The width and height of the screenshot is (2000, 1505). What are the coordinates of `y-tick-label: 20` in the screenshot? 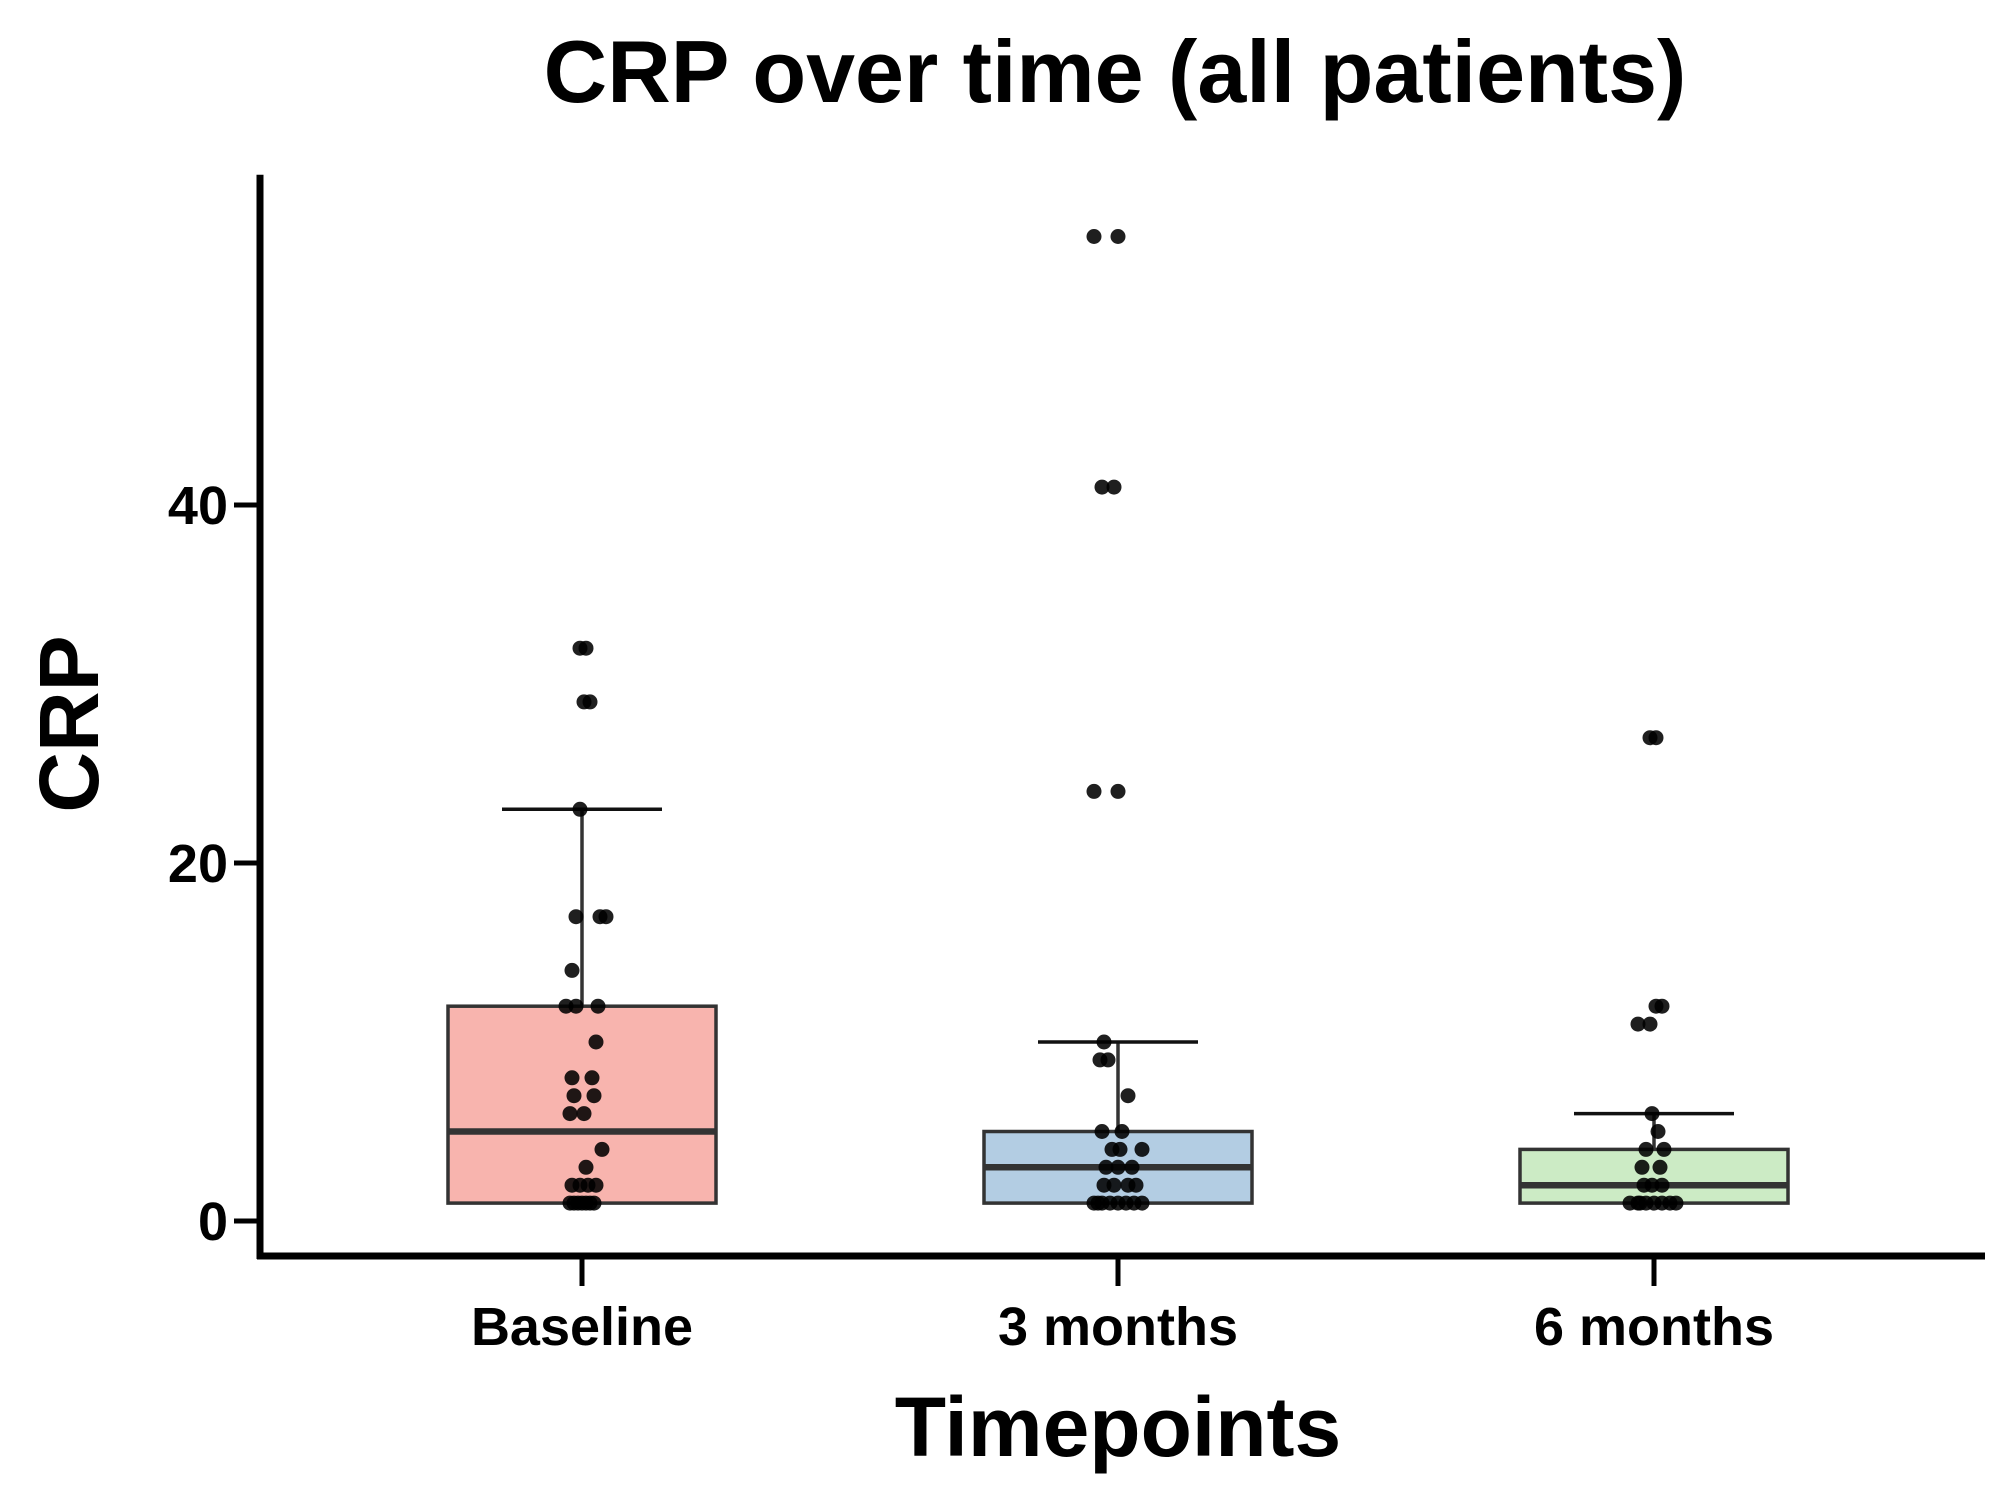 It's located at (198, 864).